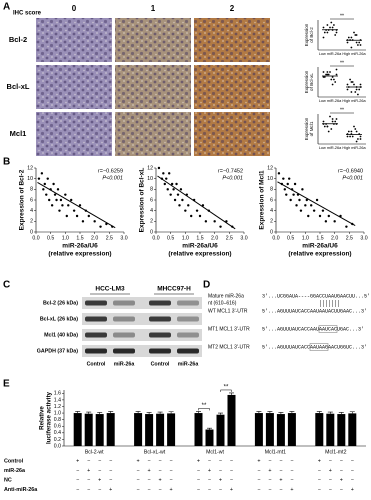  What do you see at coordinates (311, 82) in the screenshot?
I see `y-axis-label: of Bcl-xL` at bounding box center [311, 82].